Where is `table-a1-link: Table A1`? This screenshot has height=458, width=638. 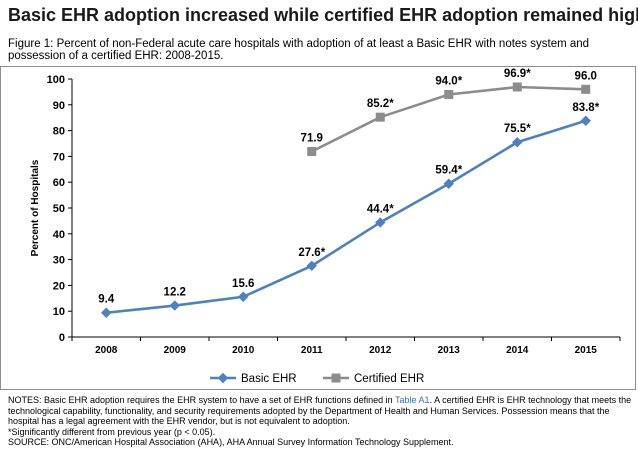
table-a1-link: Table A1 is located at coordinates (412, 400).